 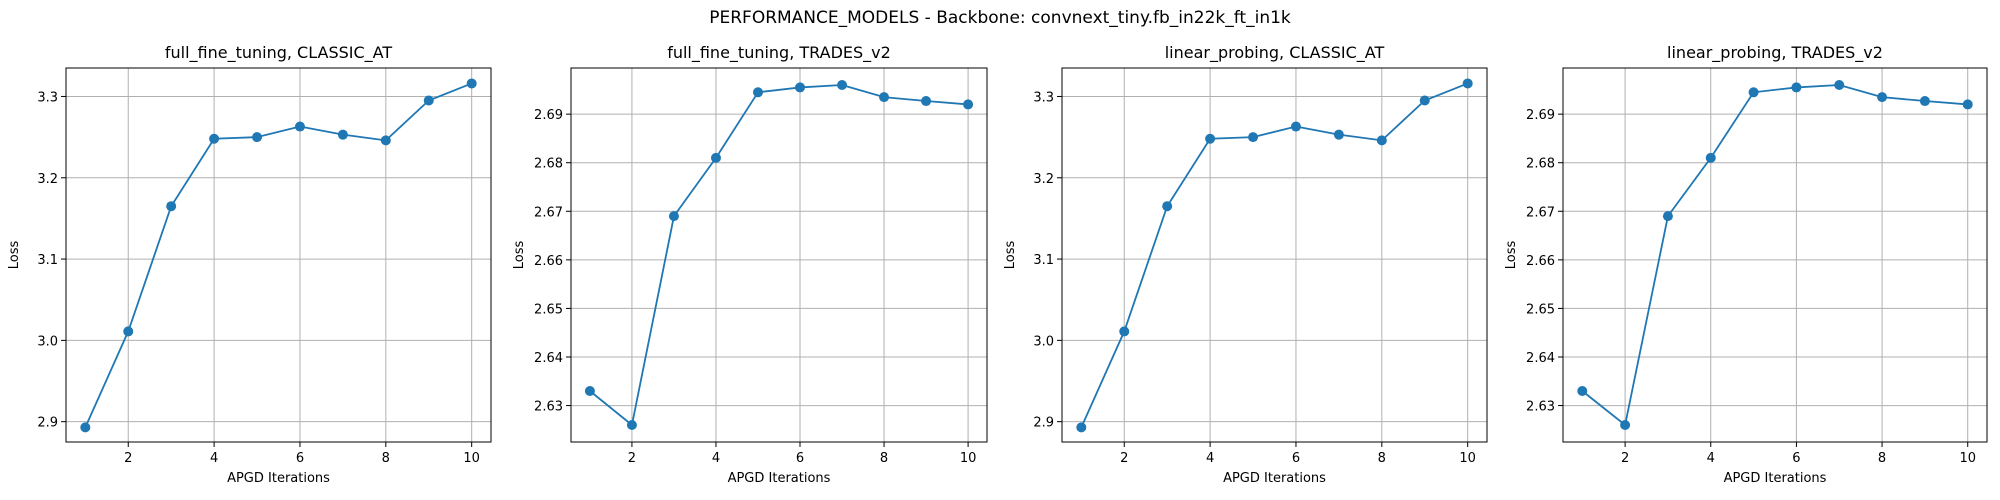 I want to click on plot-2-xlabel: APGD Iterations, so click(x=779, y=478).